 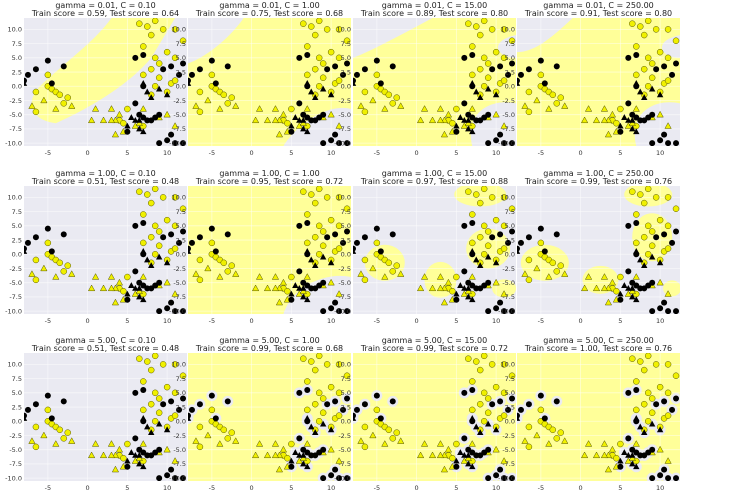 What do you see at coordinates (344, 297) in the screenshot?
I see `y-tick-label: -7.5` at bounding box center [344, 297].